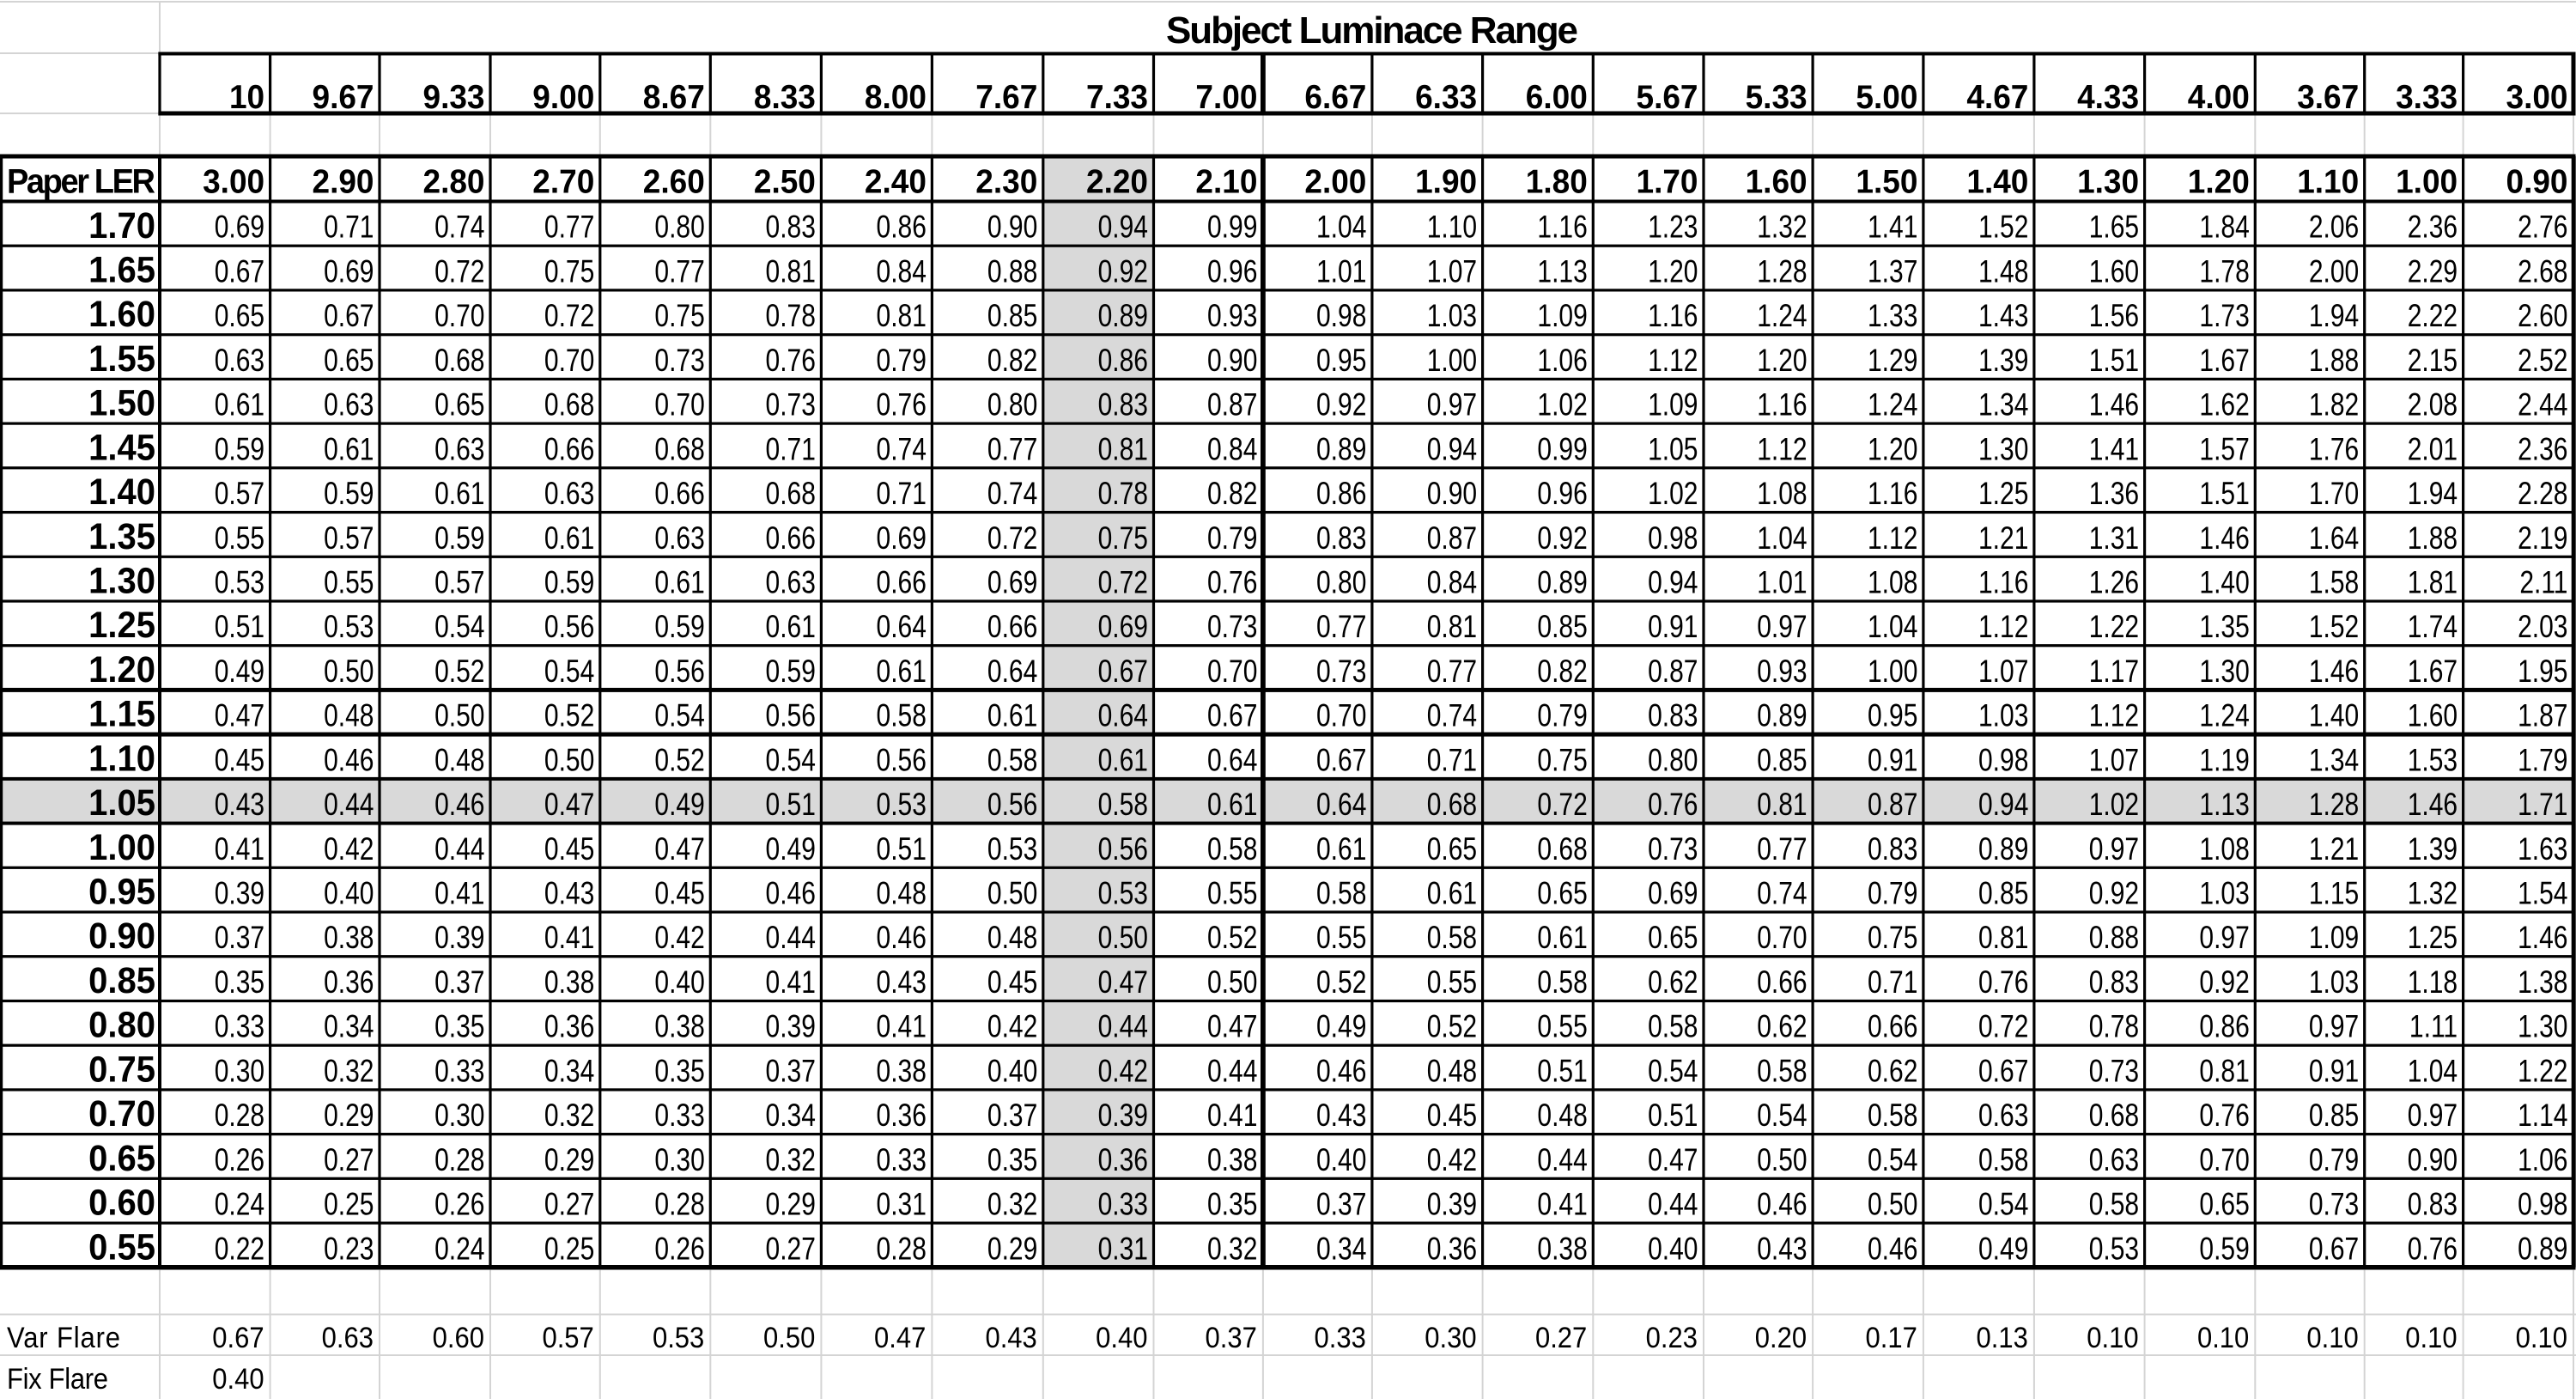 This screenshot has width=2576, height=1399. Describe the element at coordinates (459, 1249) in the screenshot. I see `svg-text: 0.24` at that location.